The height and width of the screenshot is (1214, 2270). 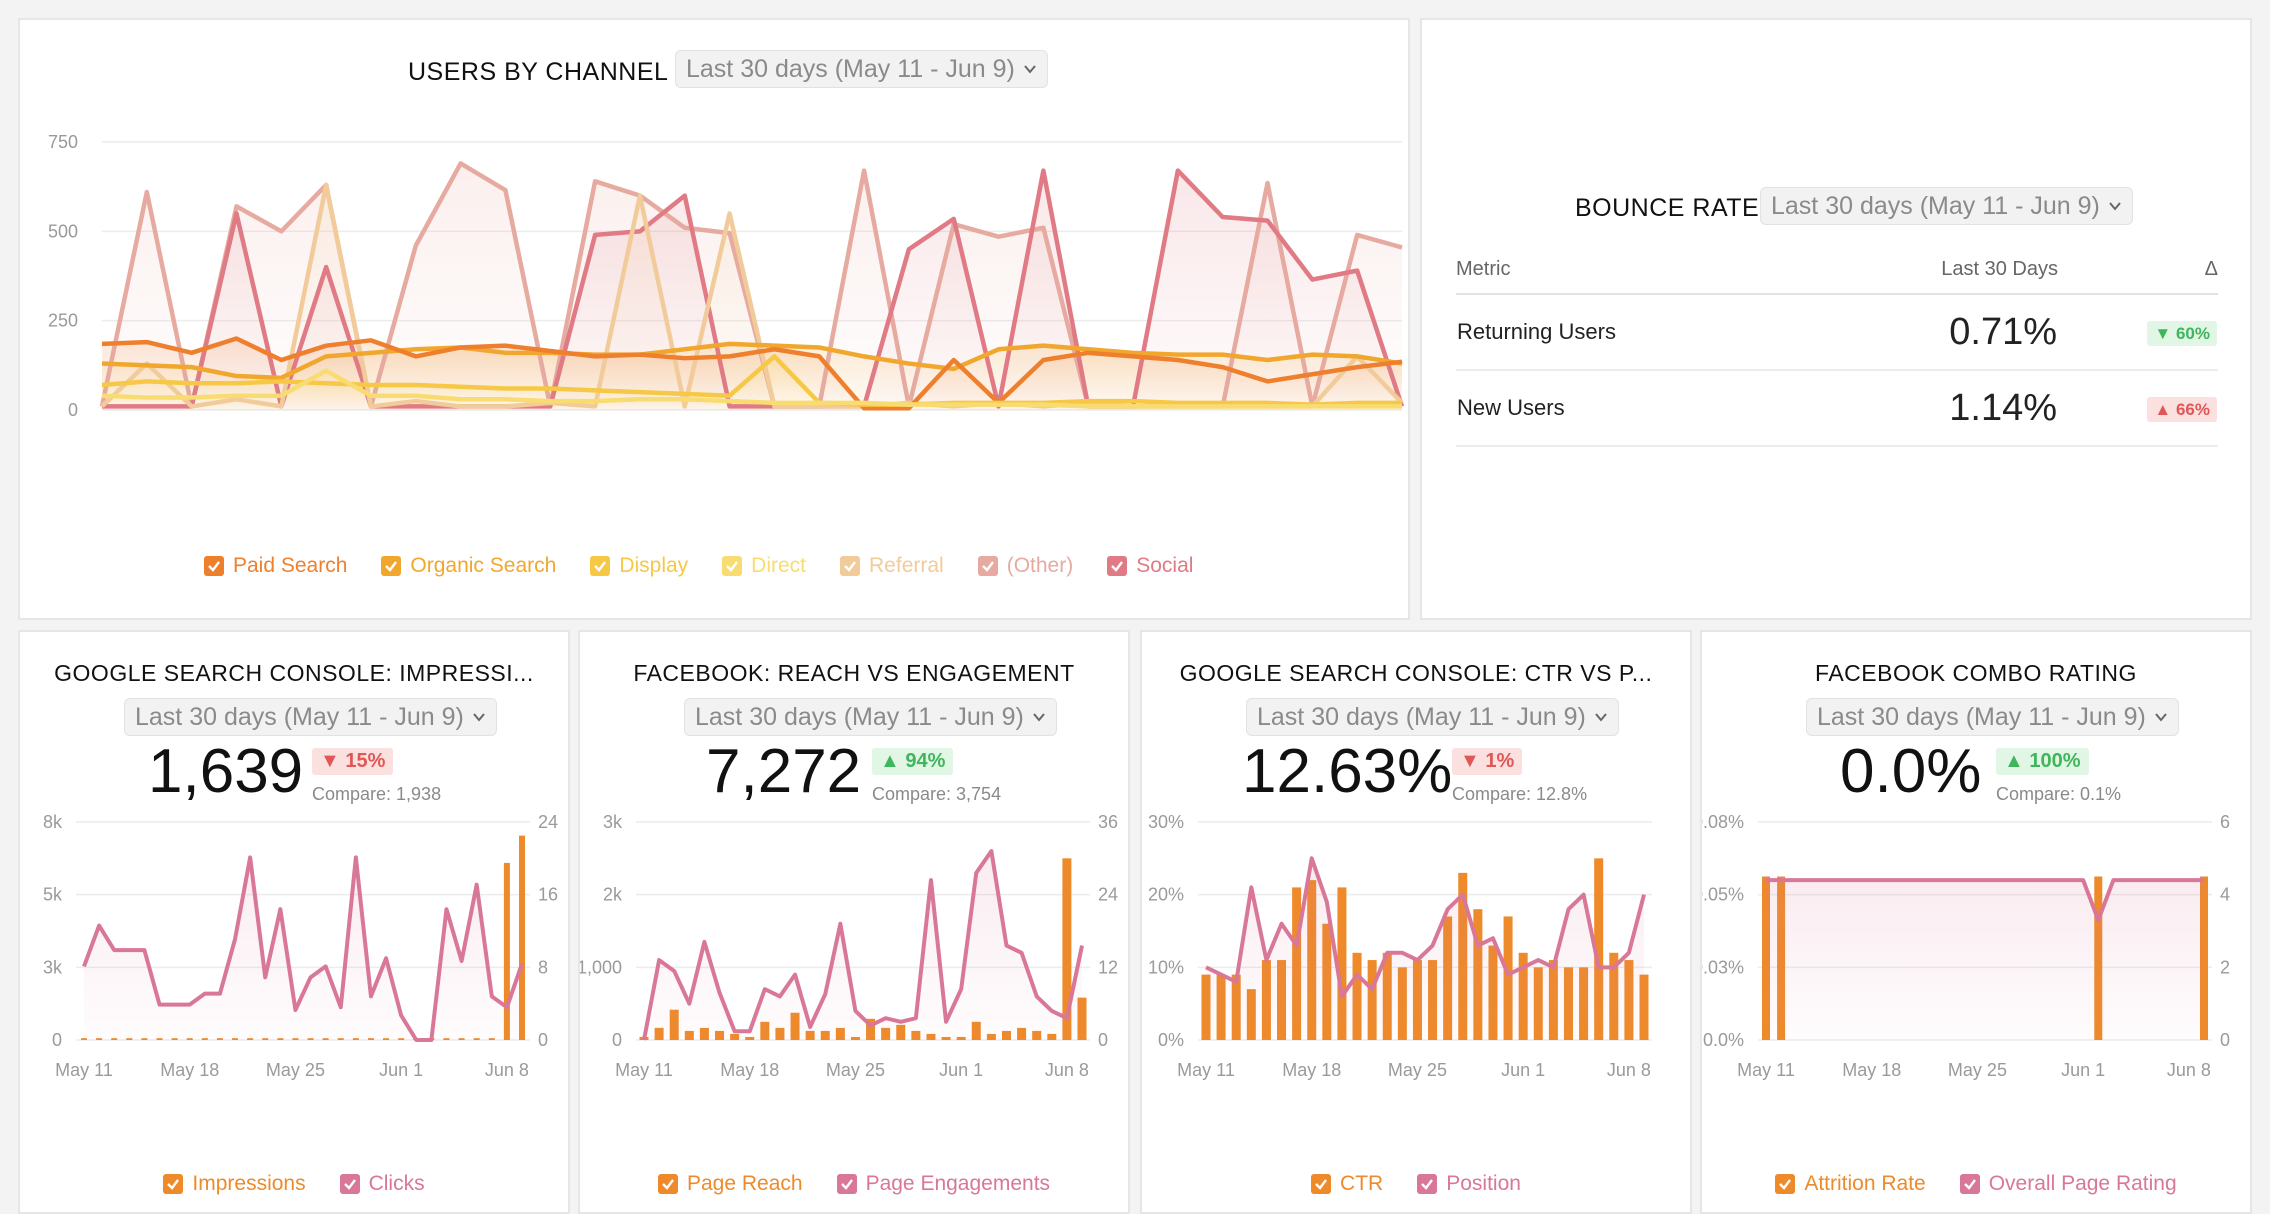 What do you see at coordinates (538, 72) in the screenshot?
I see `users-by-channel-title: USERS BY CHANNEL` at bounding box center [538, 72].